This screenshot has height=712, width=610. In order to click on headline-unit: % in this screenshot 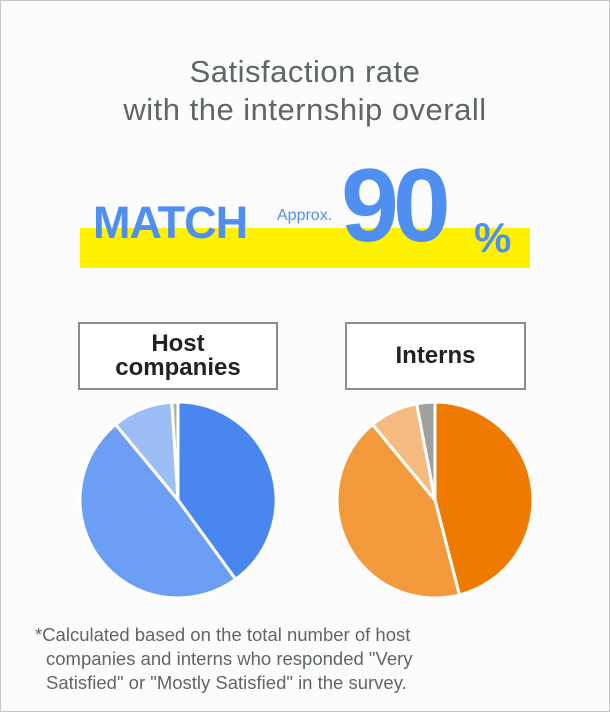, I will do `click(493, 237)`.